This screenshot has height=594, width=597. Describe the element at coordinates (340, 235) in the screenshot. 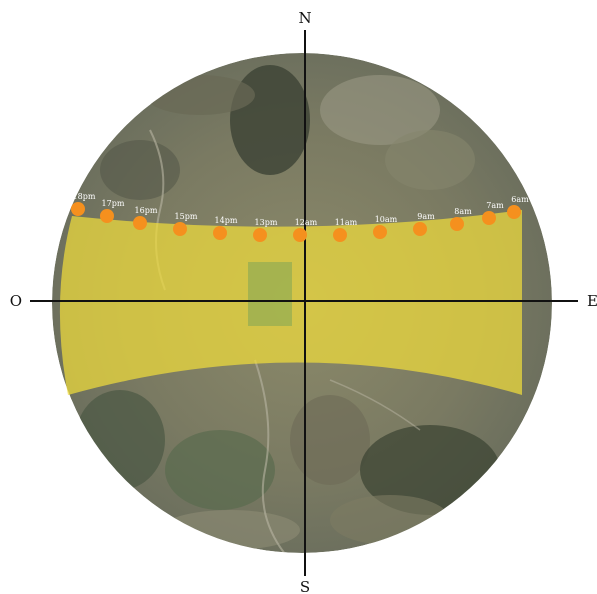

I see `sun-marker-11am` at that location.